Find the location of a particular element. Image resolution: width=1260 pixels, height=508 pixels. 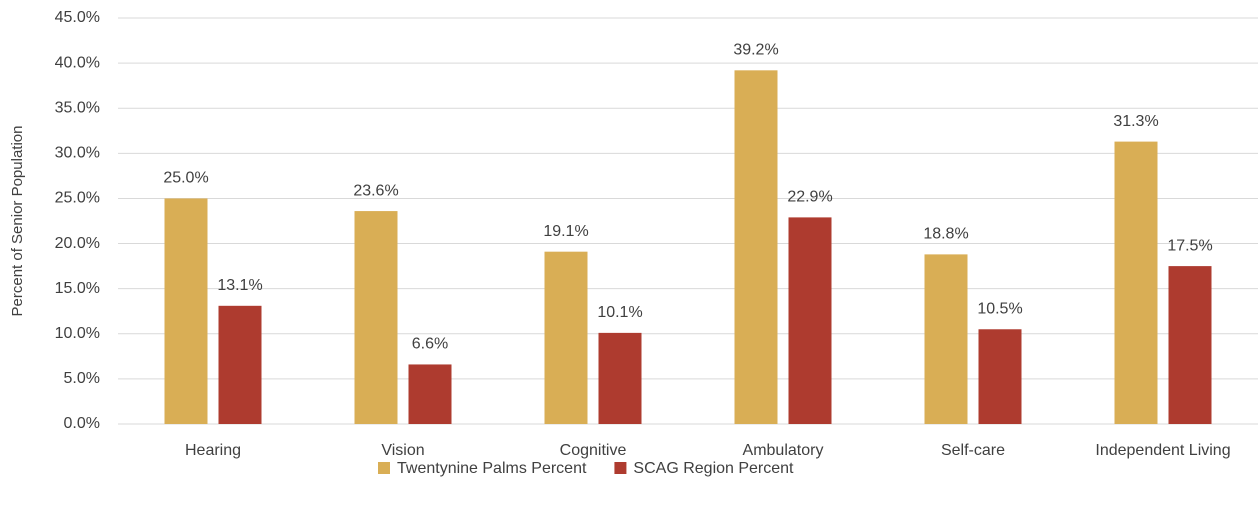

x-tick-label: Vision is located at coordinates (402, 450).